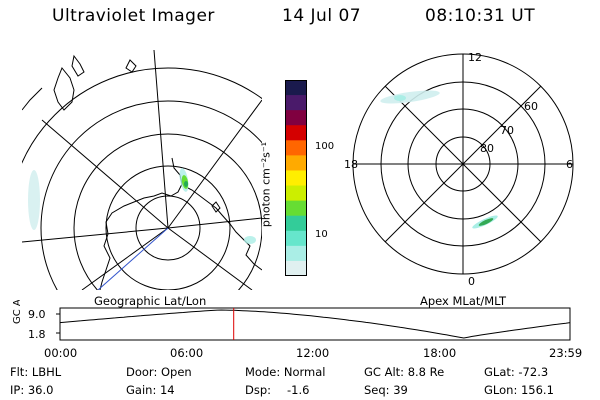  Describe the element at coordinates (150, 301) in the screenshot. I see `geographic-map-label: Geographic Lat/Lon` at that location.